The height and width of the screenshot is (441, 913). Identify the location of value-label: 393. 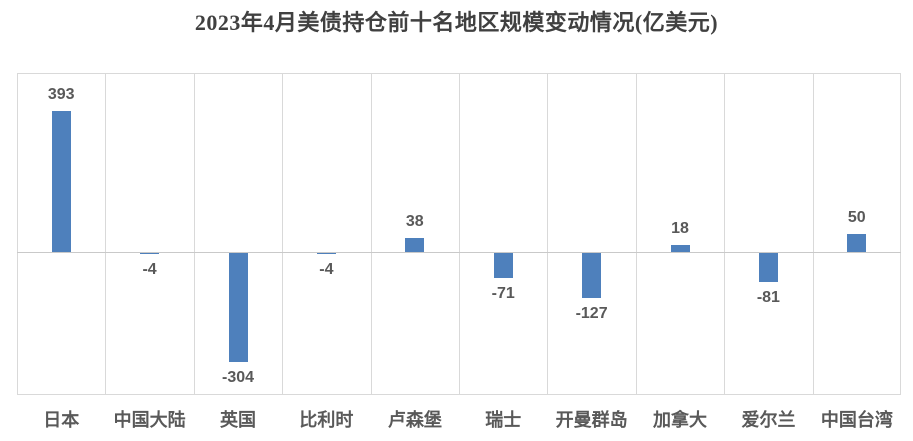
(61, 95).